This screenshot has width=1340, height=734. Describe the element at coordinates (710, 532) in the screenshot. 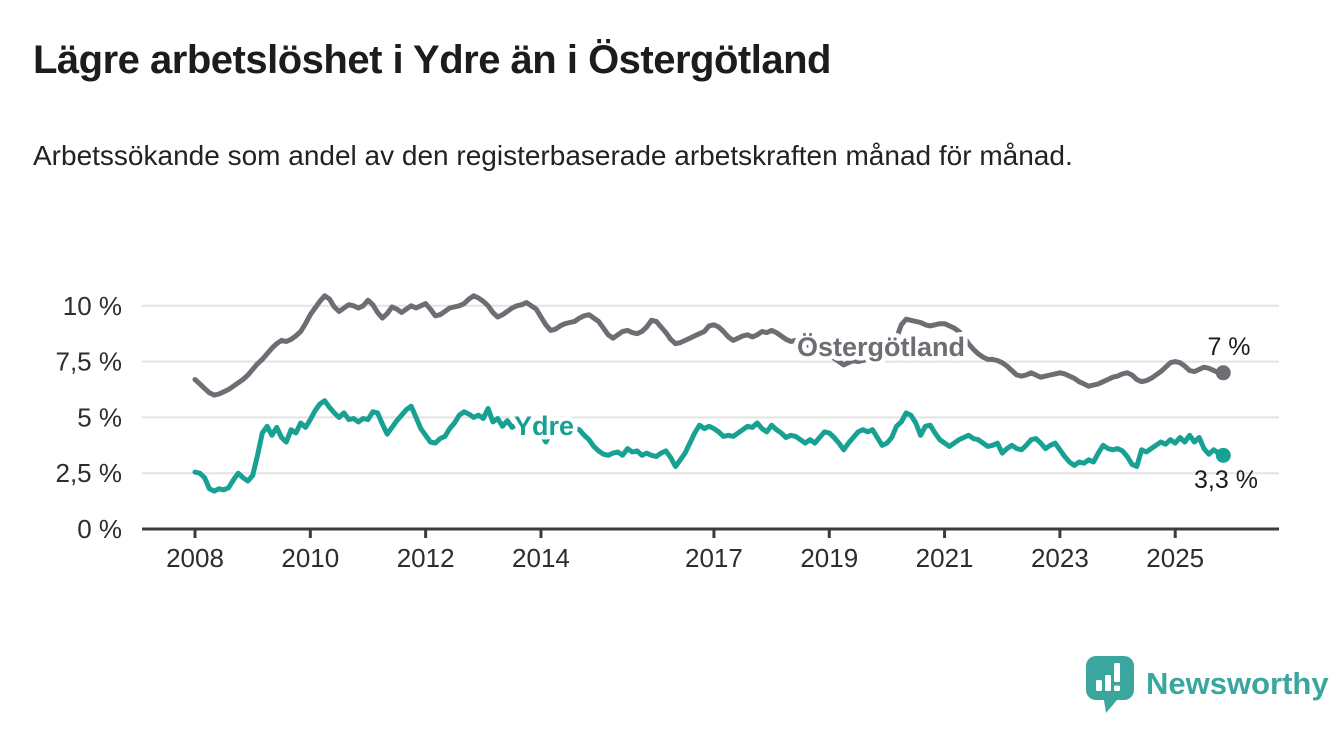

I see `x-axis` at that location.